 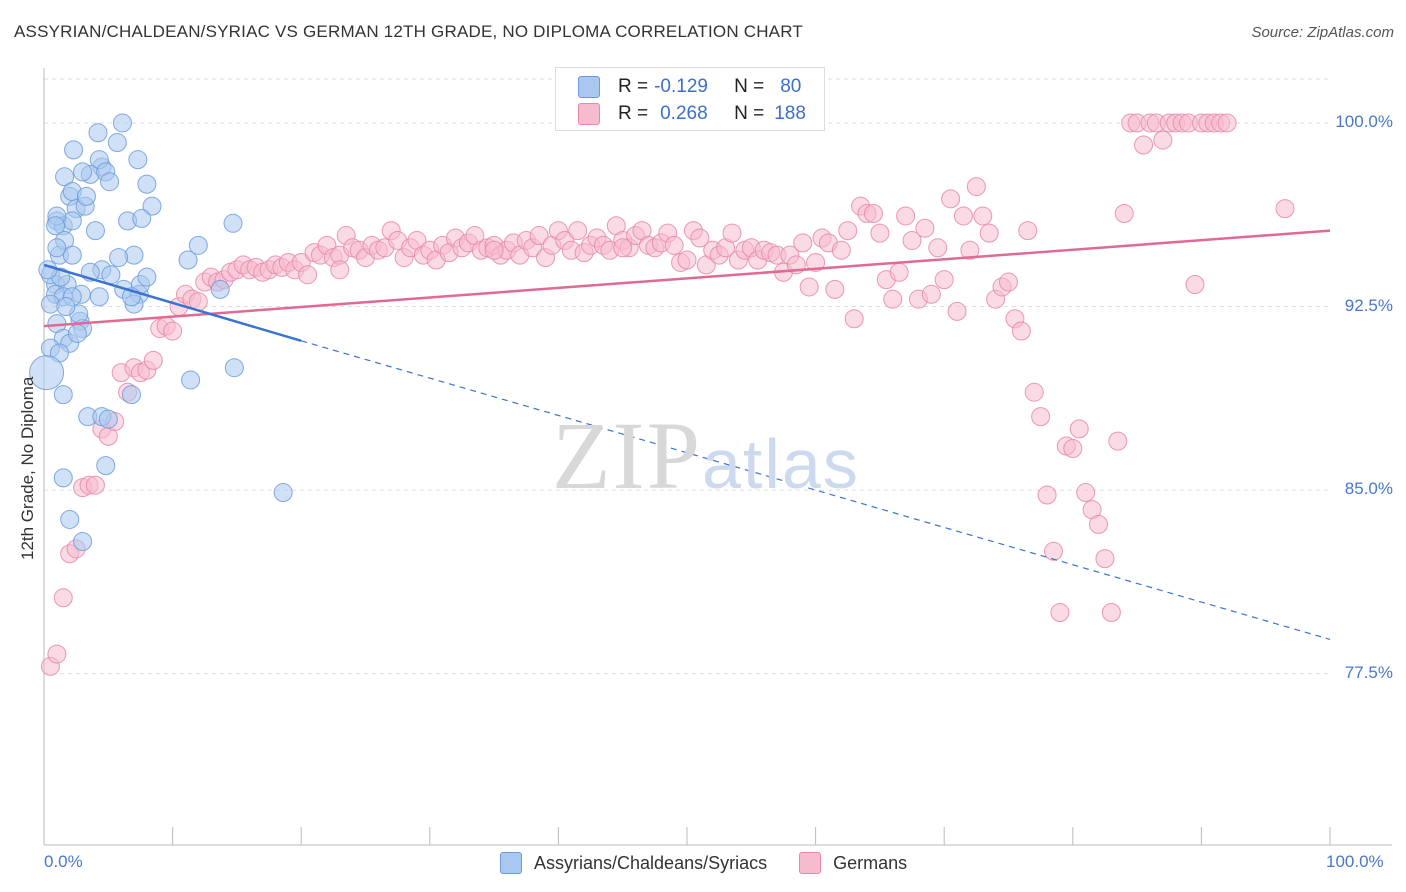 I want to click on r-value: -0.129, so click(x=681, y=86).